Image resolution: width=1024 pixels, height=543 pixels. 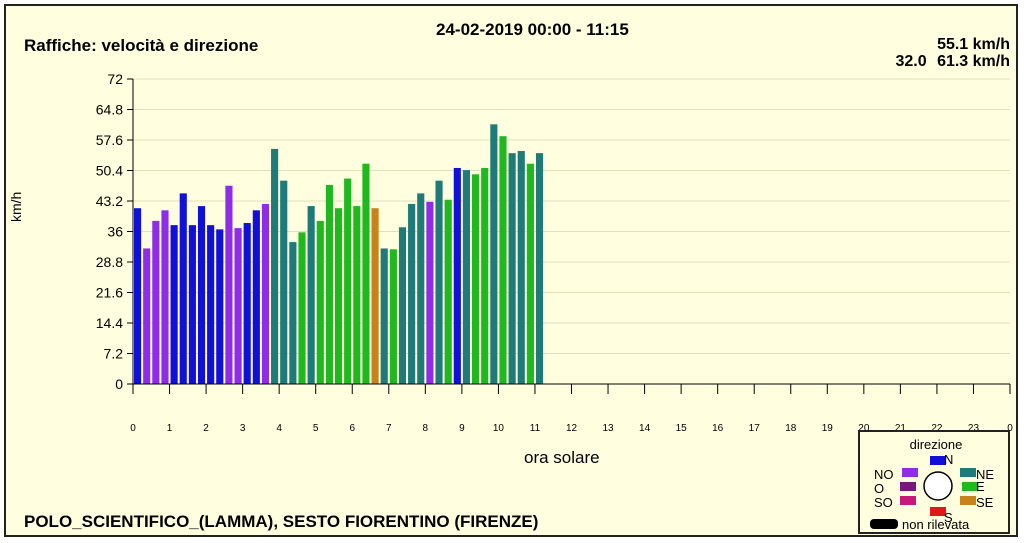 What do you see at coordinates (718, 428) in the screenshot?
I see `x-tick-label: 16` at bounding box center [718, 428].